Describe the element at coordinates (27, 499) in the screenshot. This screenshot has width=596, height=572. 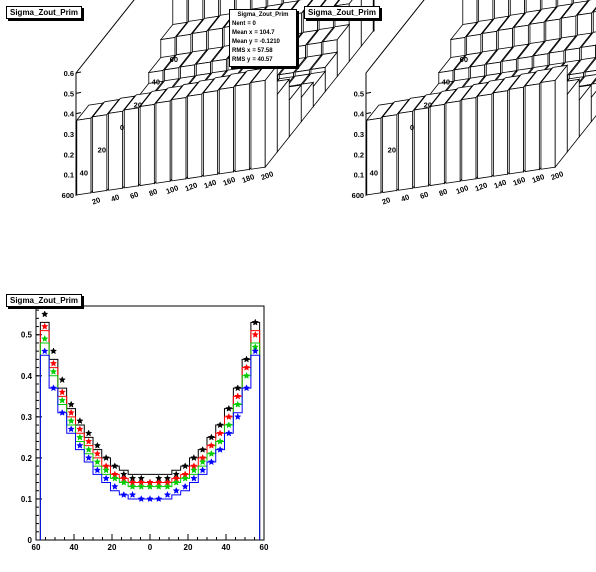
I see `y-tick-label: 0.1` at that location.